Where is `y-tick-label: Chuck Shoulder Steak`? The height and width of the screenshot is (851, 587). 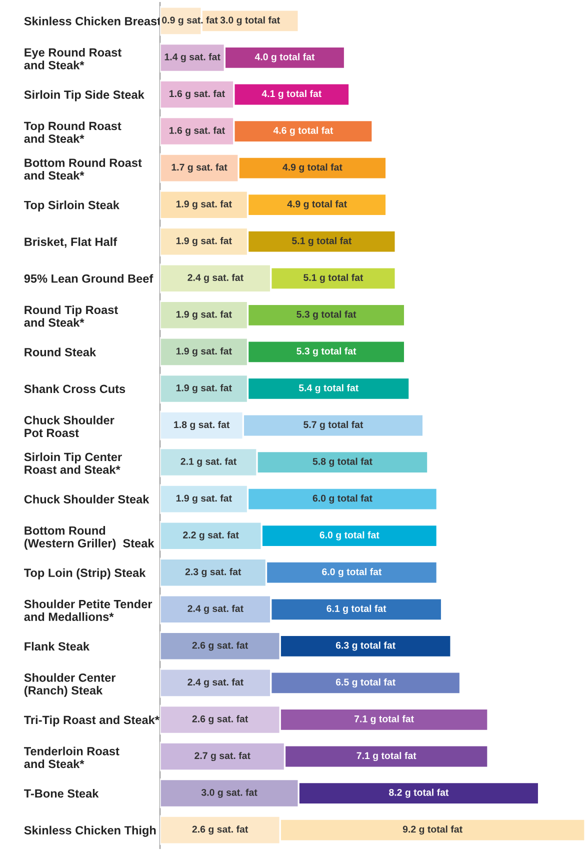 y-tick-label: Chuck Shoulder Steak is located at coordinates (87, 499).